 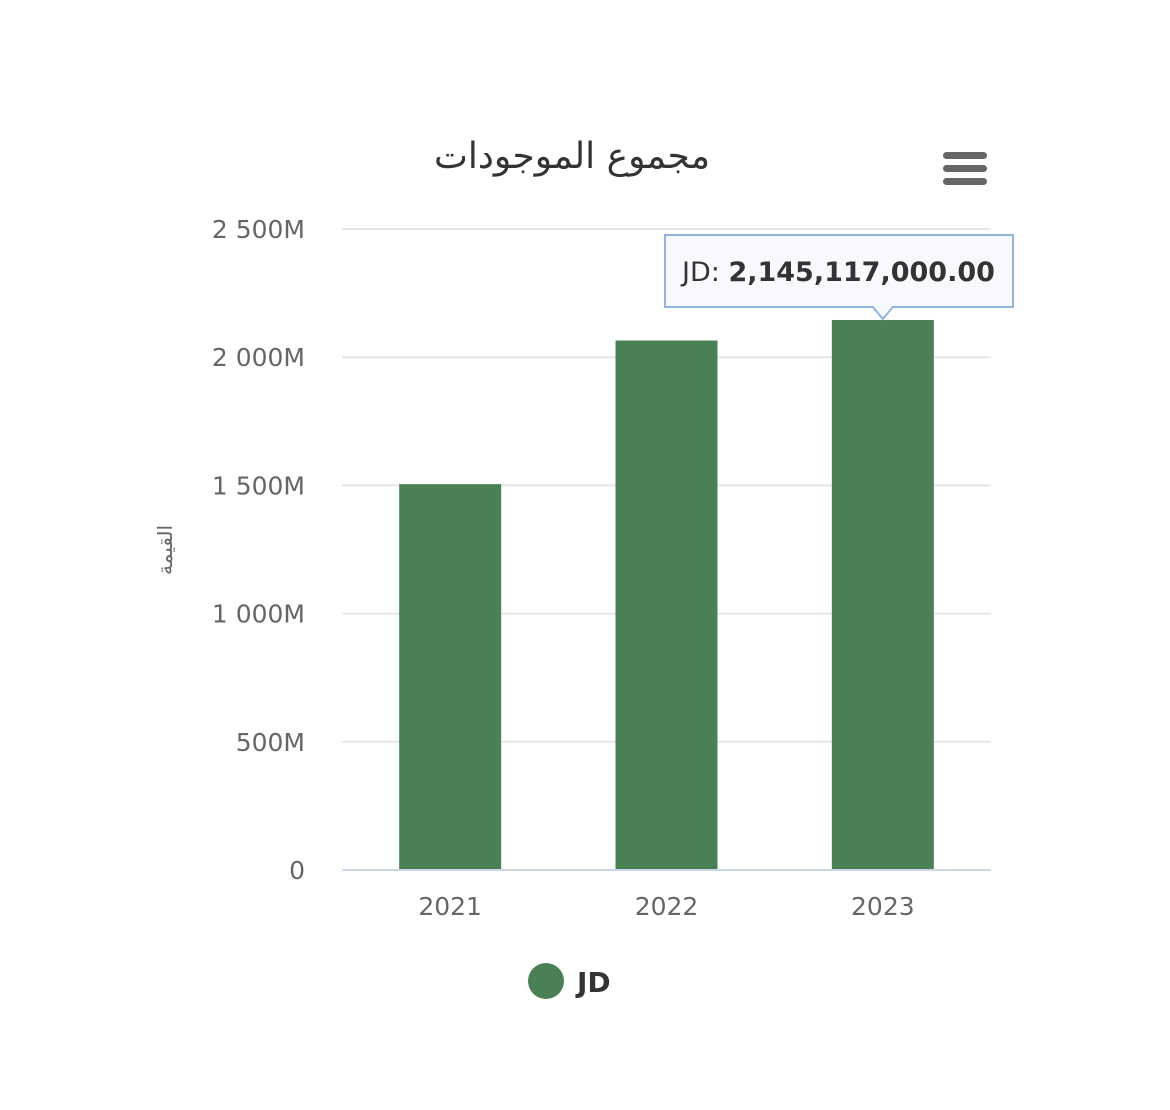 I want to click on y-tick-label: 2 500M, so click(x=258, y=229).